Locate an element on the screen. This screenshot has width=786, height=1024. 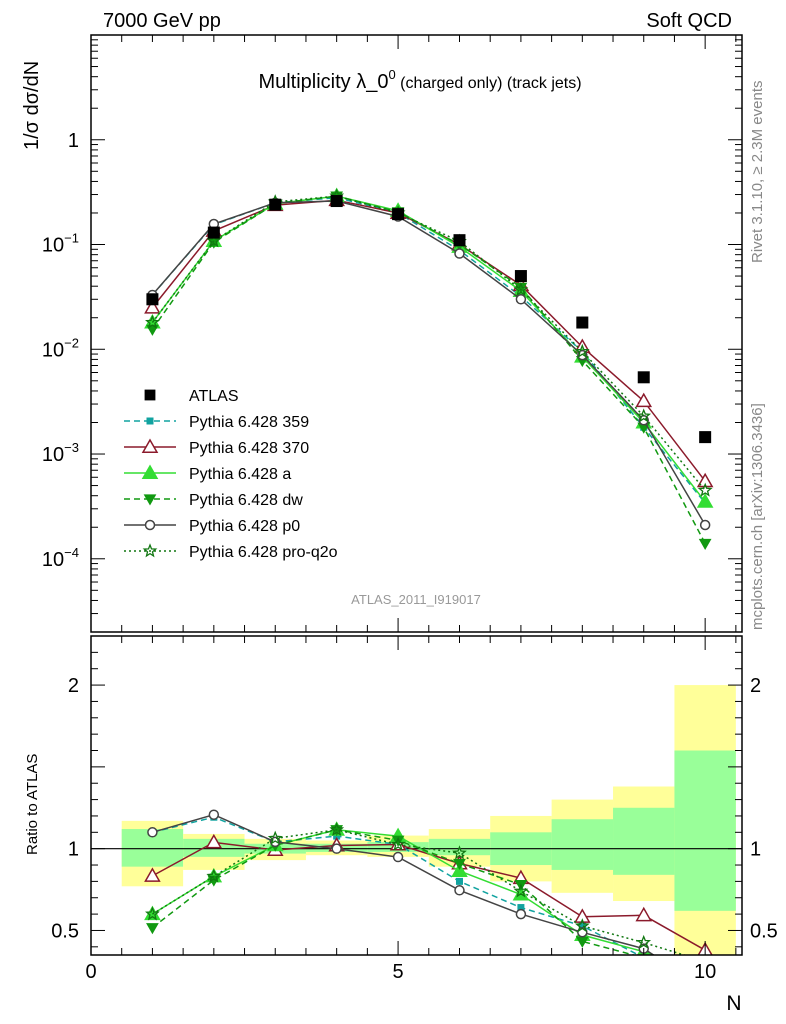
legend-entry: ATLAS is located at coordinates (191, 396).